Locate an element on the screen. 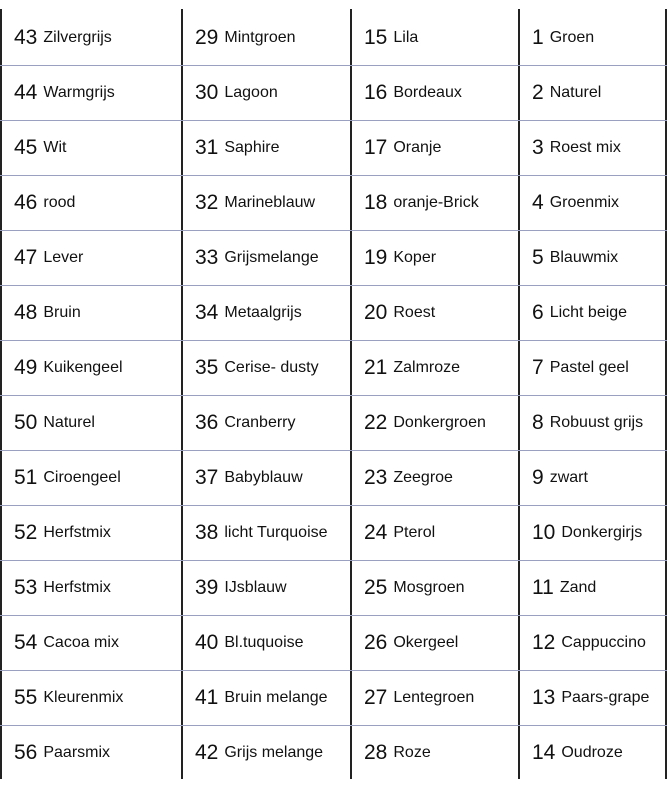  color-name: Grijs melange is located at coordinates (274, 752).